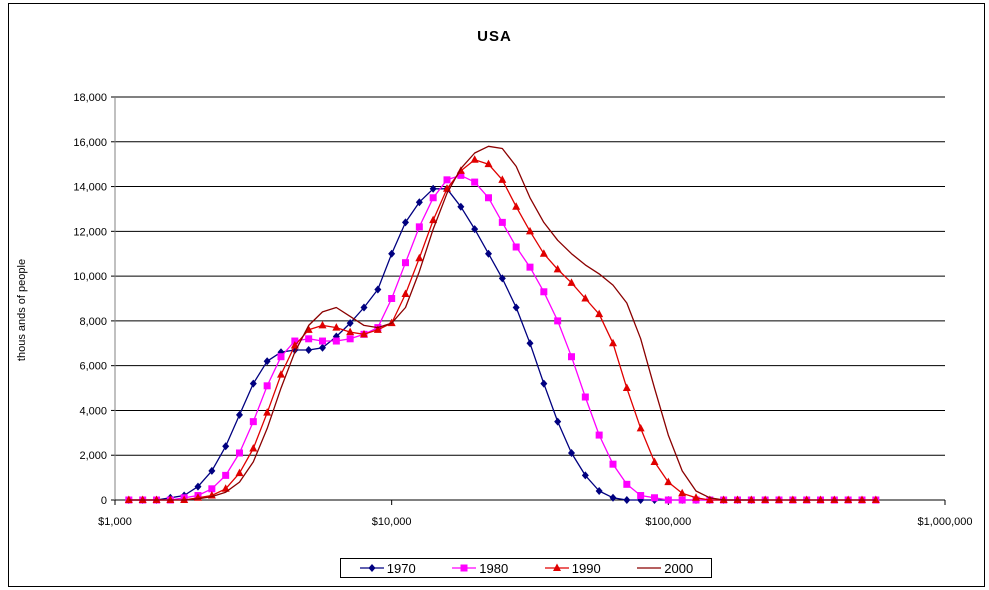  What do you see at coordinates (494, 36) in the screenshot?
I see `chart-title: USA` at bounding box center [494, 36].